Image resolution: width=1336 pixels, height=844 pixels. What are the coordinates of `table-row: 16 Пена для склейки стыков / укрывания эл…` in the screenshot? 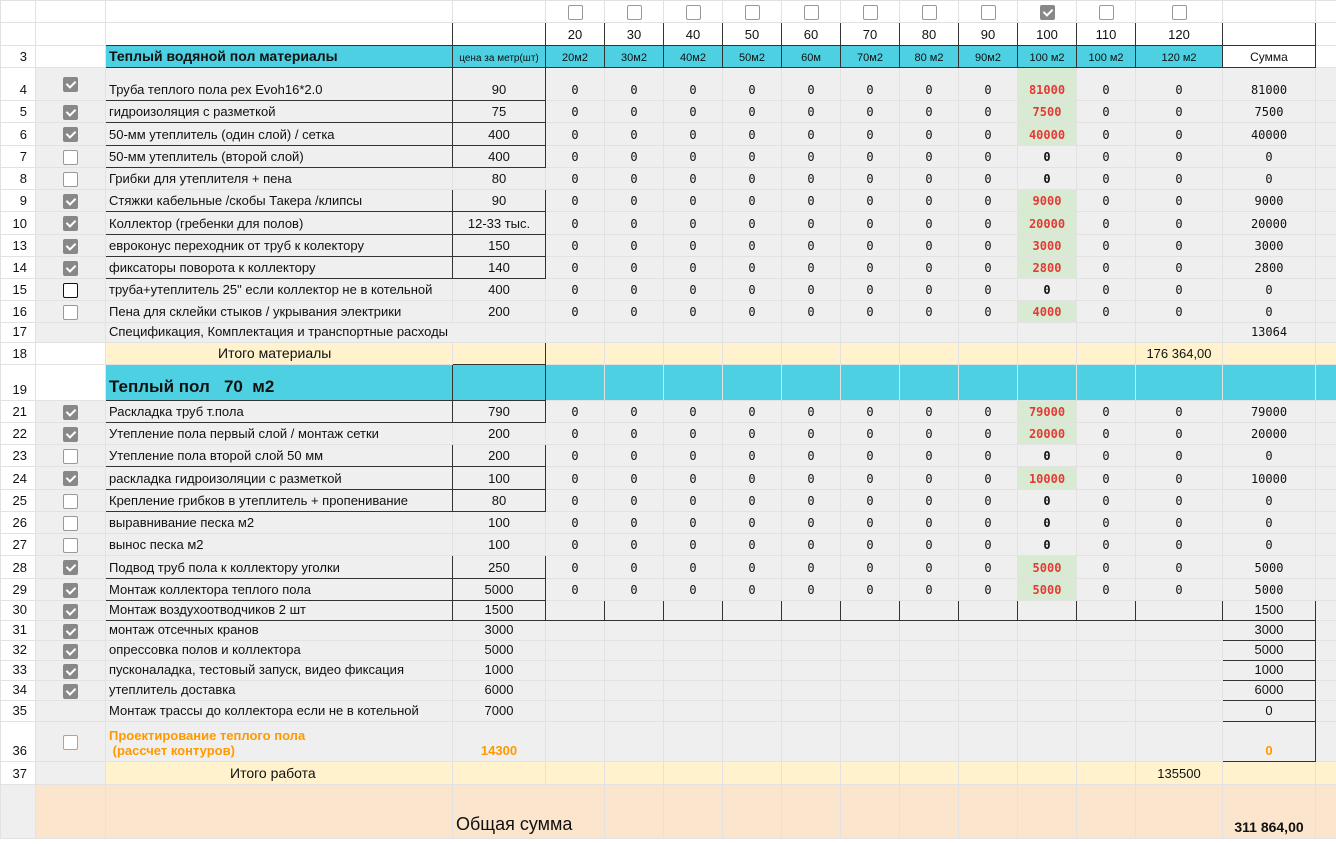 It's located at (668, 311).